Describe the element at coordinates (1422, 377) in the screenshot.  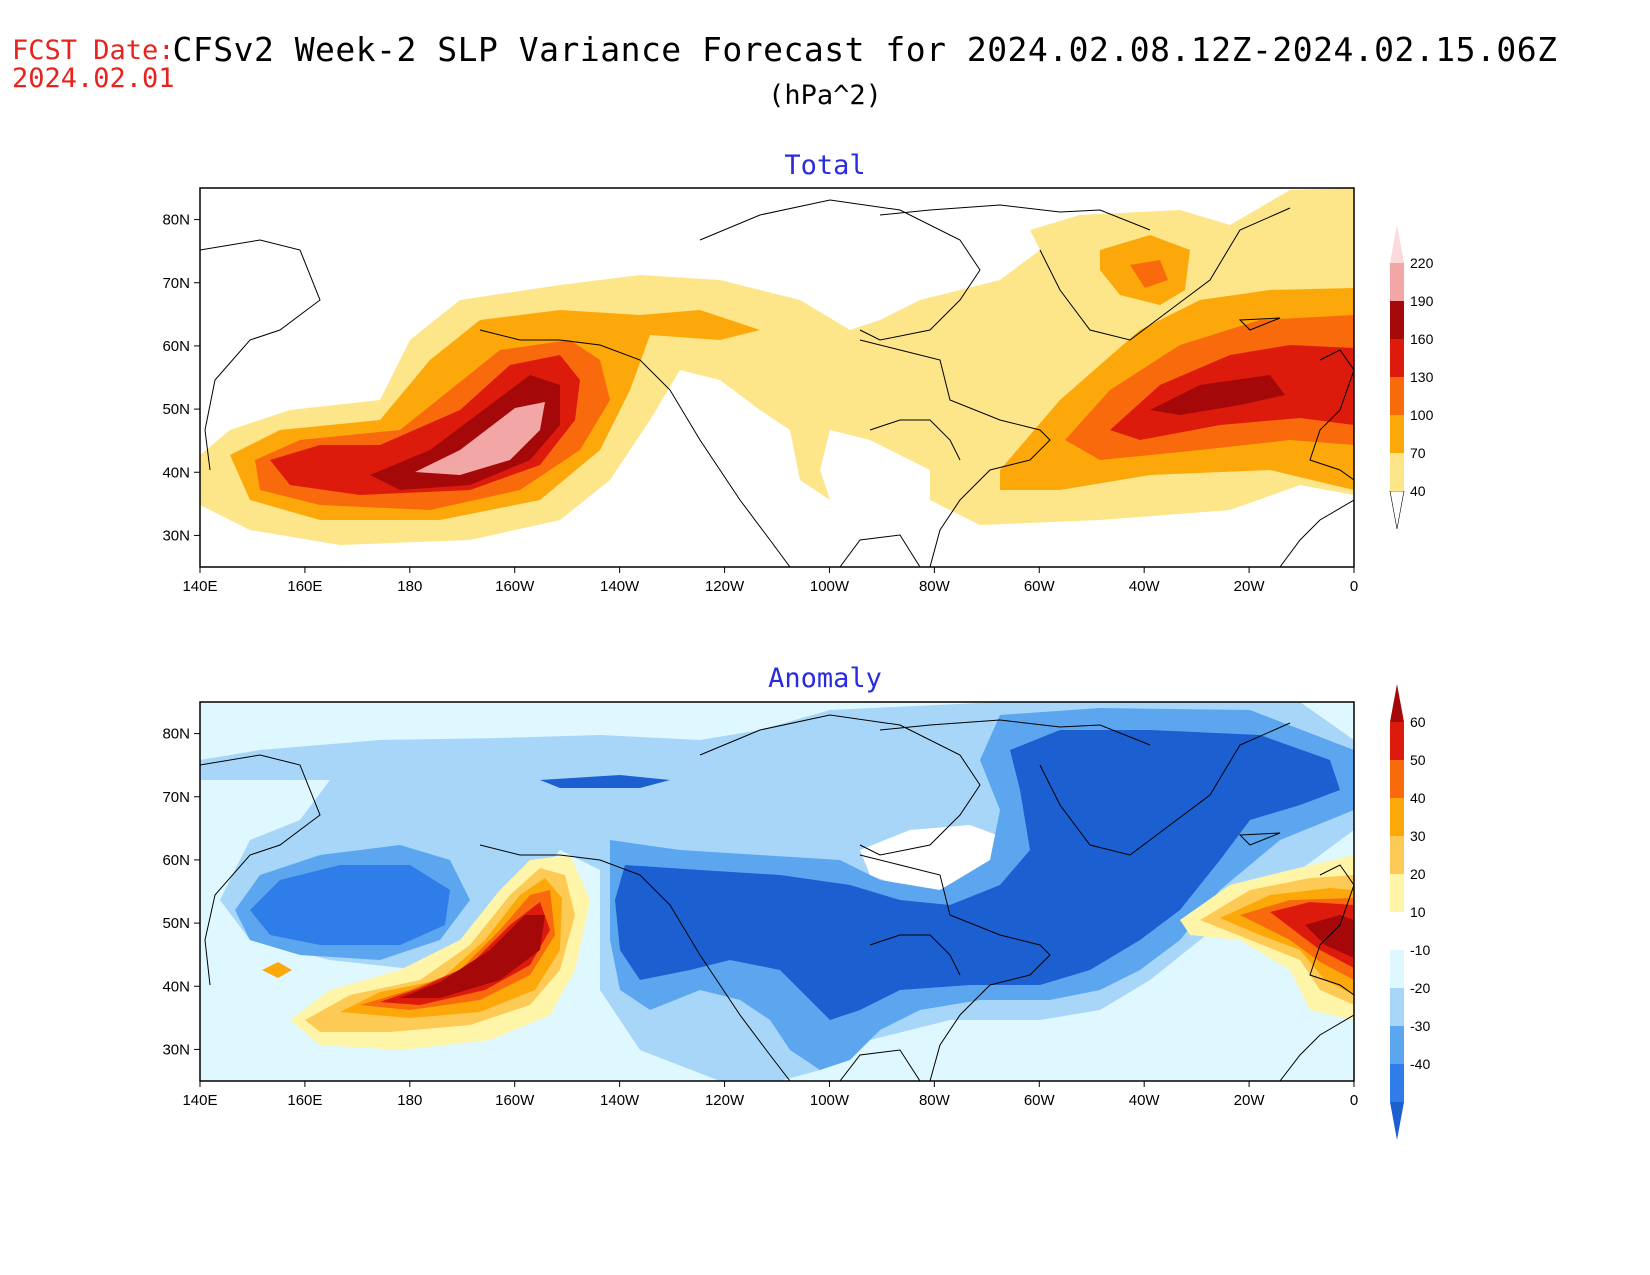
I see `total-colorbar-label: 130` at that location.